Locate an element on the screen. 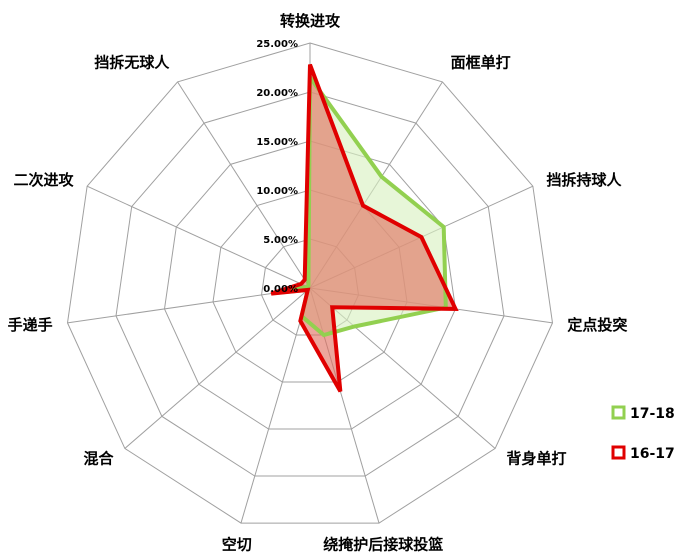 The image size is (692, 559). category-label: 二次进攻 is located at coordinates (43, 180).